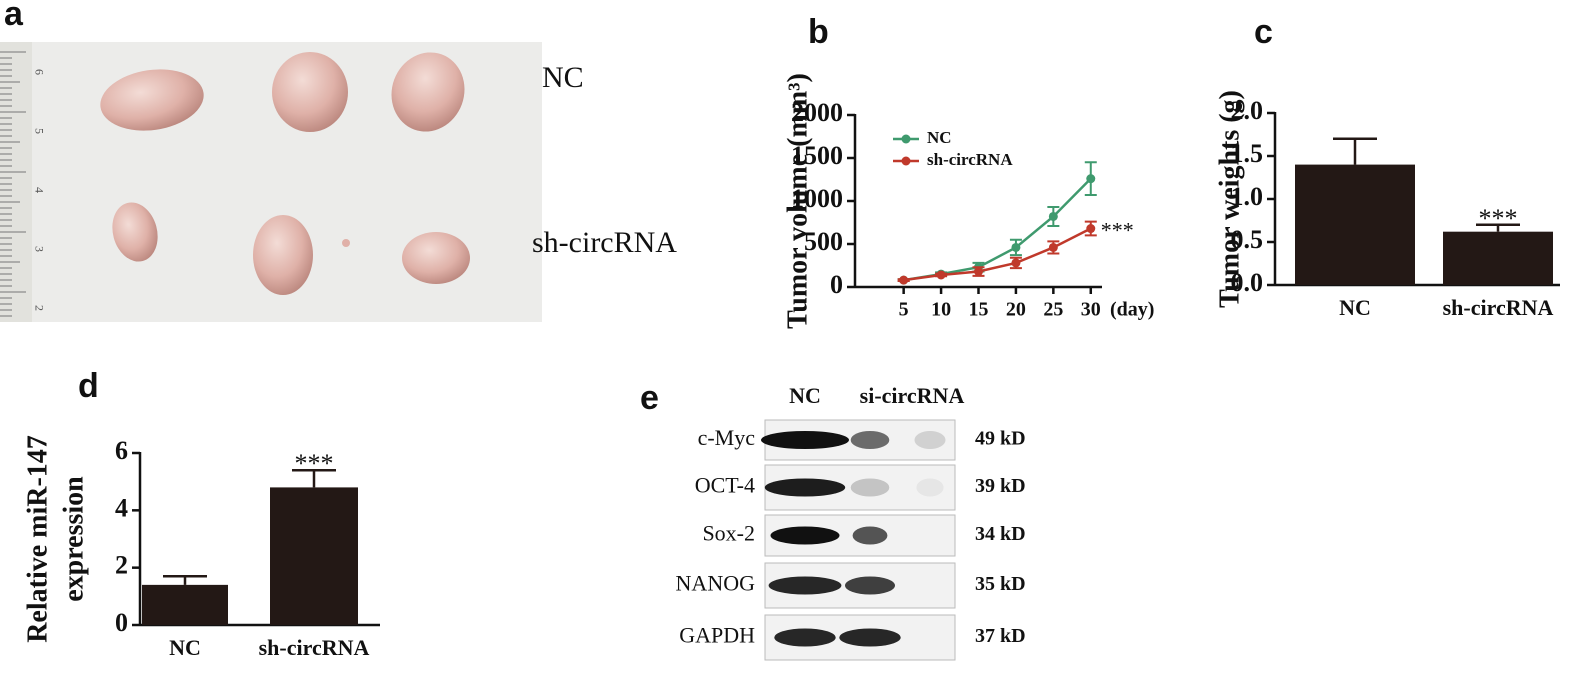 Image resolution: width=1595 pixels, height=679 pixels. What do you see at coordinates (73, 539) in the screenshot?
I see `y-axis-label: expression` at bounding box center [73, 539].